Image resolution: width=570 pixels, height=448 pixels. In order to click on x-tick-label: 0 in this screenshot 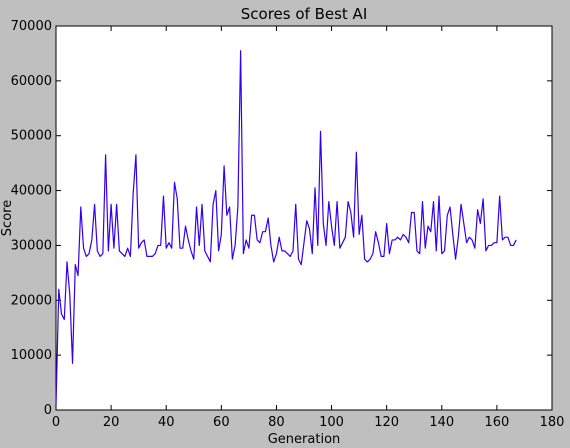, I will do `click(56, 422)`.